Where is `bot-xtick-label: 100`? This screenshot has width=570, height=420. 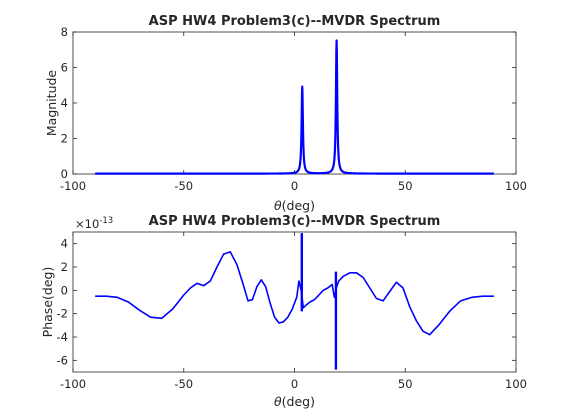
bot-xtick-label: 100 is located at coordinates (516, 384).